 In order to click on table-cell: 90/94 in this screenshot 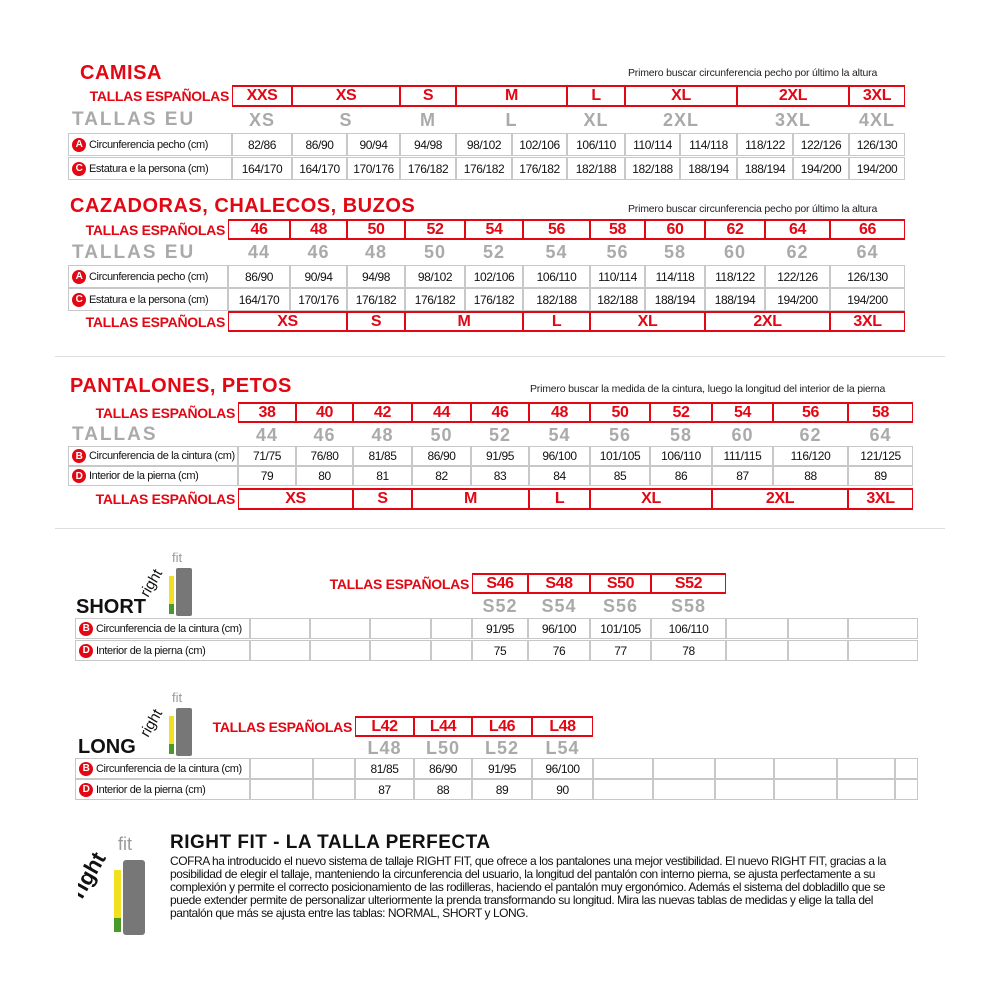, I will do `click(318, 276)`.